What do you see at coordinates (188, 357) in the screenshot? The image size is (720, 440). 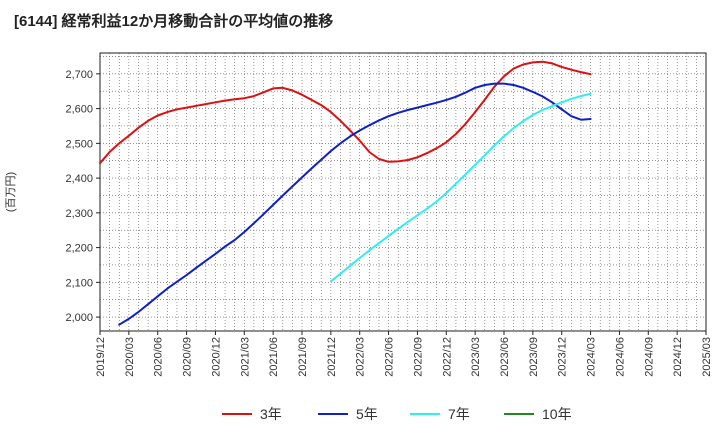 I see `x-tick-label: 2020/09` at bounding box center [188, 357].